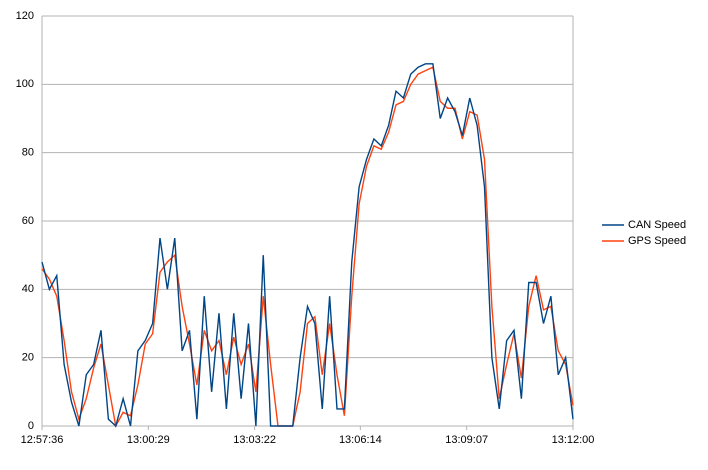  Describe the element at coordinates (148, 440) in the screenshot. I see `x-tick-label: 13:00:29` at that location.